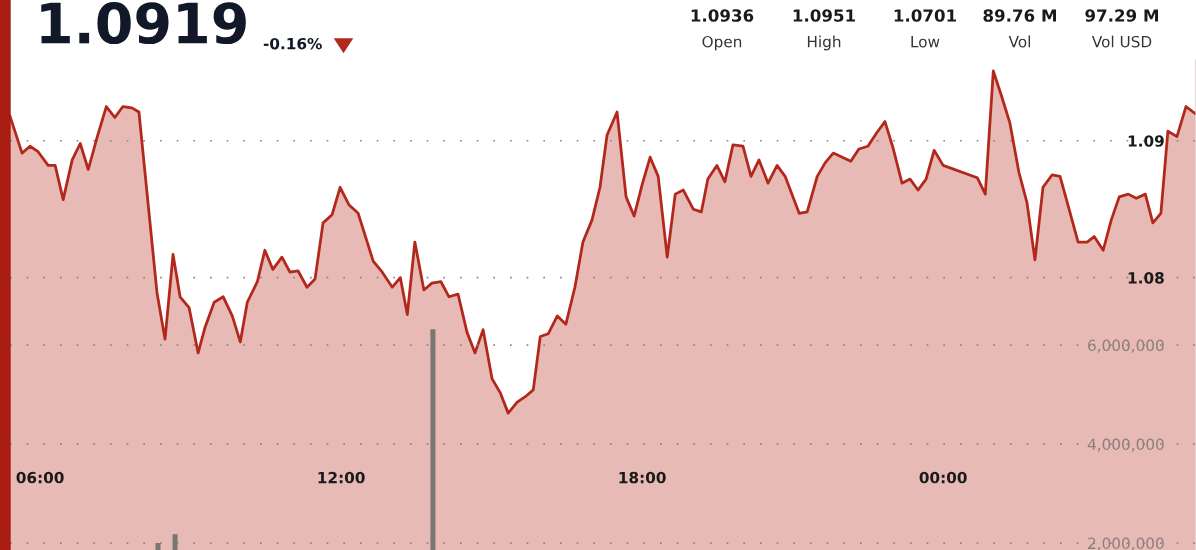 The height and width of the screenshot is (550, 1196). I want to click on y2-tick-label: 4,000,000, so click(1125, 445).